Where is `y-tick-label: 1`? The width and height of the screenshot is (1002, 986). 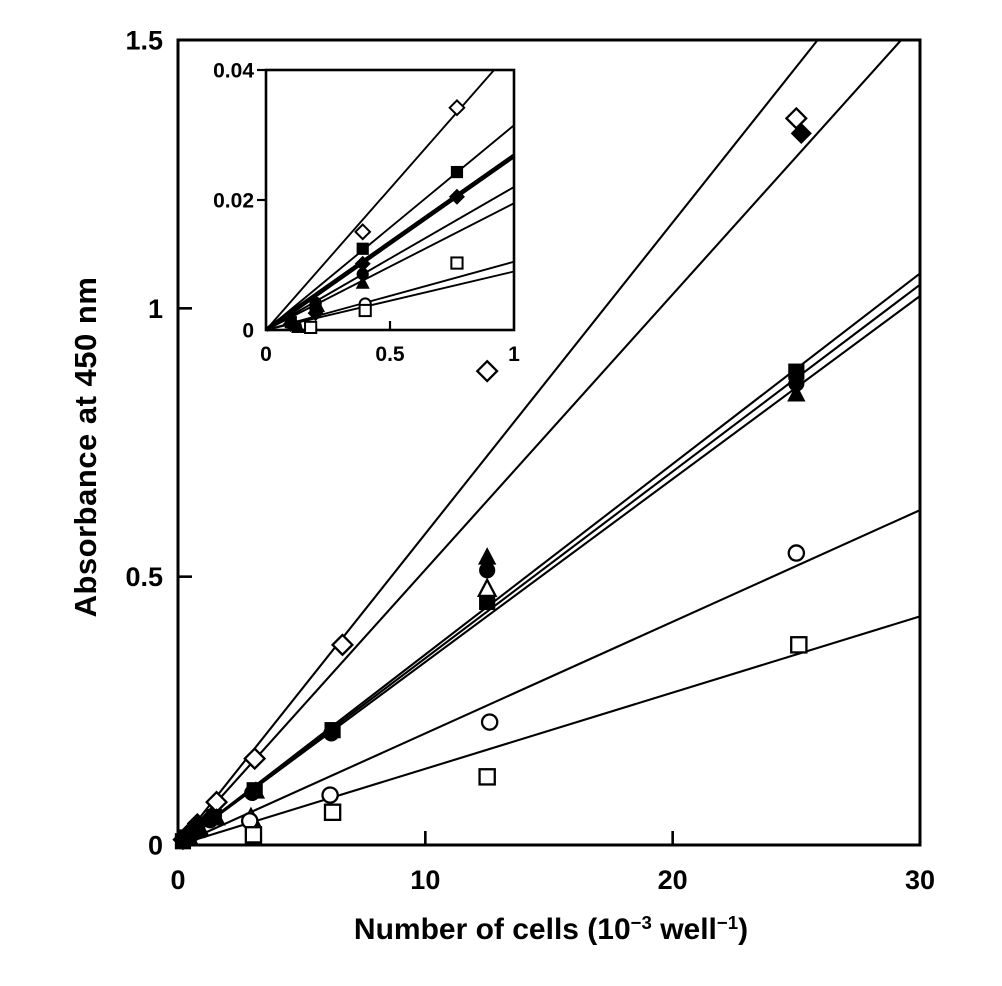 y-tick-label: 1 is located at coordinates (155, 309).